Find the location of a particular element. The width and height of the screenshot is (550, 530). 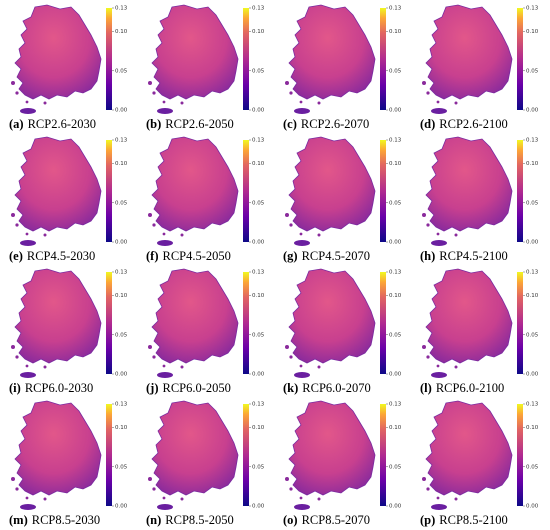

panel-tag: (h) is located at coordinates (427, 256).